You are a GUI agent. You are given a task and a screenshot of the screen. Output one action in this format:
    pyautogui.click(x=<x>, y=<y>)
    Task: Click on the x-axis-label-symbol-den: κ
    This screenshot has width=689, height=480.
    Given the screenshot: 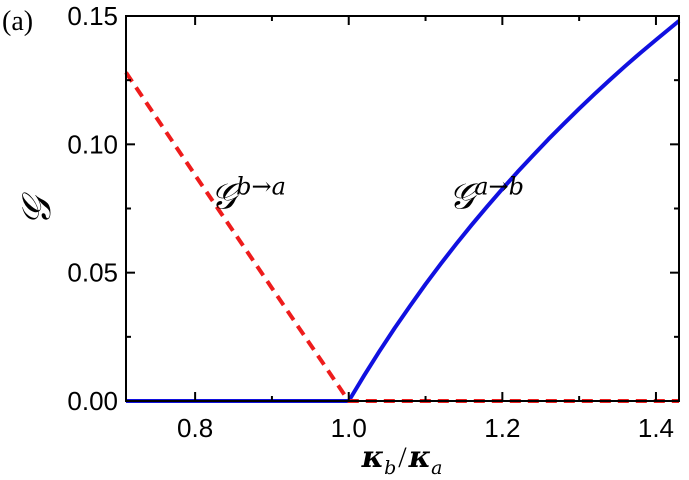 What is the action you would take?
    pyautogui.click(x=420, y=457)
    